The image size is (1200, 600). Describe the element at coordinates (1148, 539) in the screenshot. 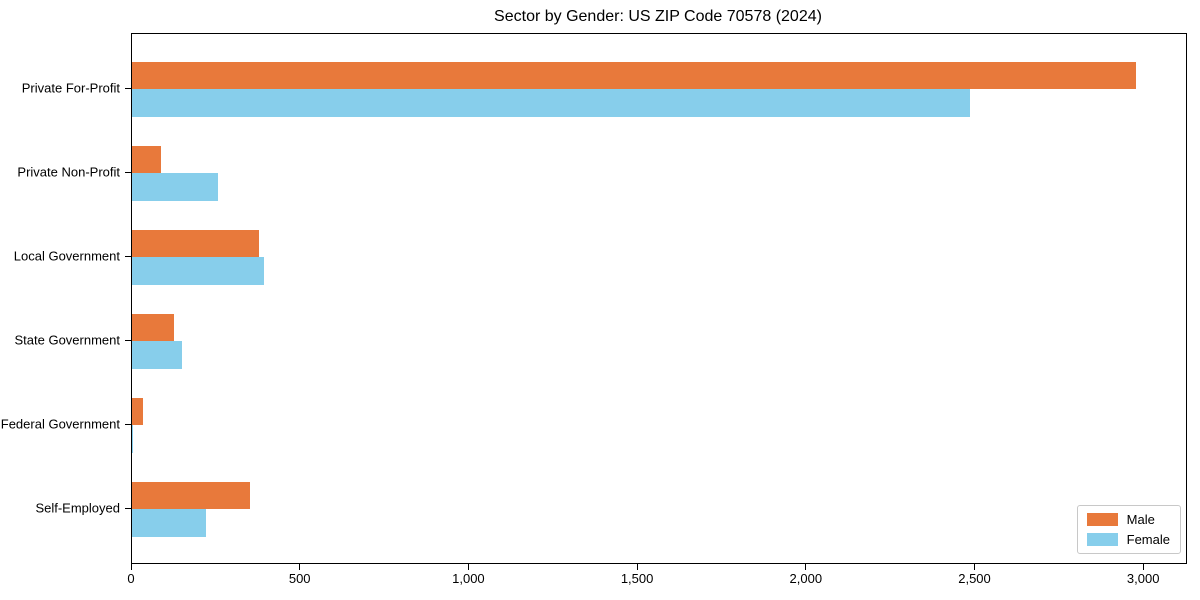

I see `legend-label-female: Female` at that location.